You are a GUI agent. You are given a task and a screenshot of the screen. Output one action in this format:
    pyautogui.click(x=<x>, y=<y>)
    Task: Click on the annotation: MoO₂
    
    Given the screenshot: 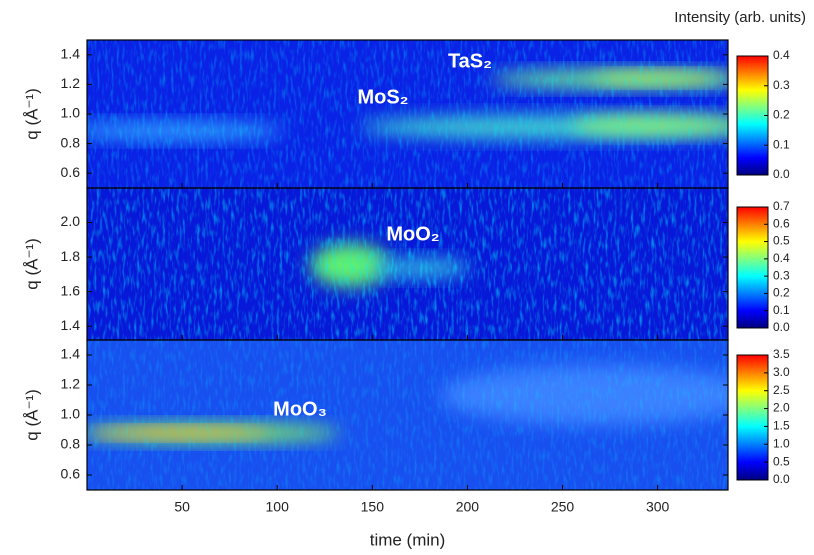 What is the action you would take?
    pyautogui.click(x=412, y=234)
    